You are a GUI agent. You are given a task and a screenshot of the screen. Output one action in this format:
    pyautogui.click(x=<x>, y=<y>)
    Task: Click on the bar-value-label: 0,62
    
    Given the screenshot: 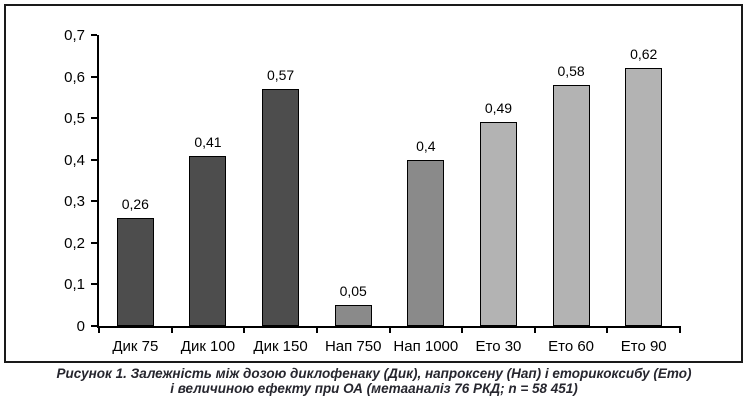 What is the action you would take?
    pyautogui.click(x=644, y=54)
    